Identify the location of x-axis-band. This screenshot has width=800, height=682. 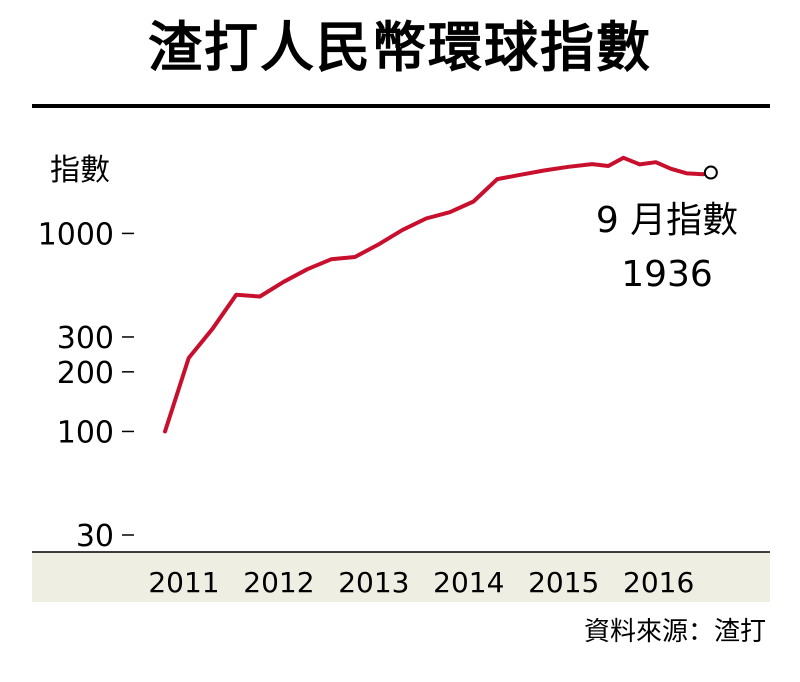
(401, 577).